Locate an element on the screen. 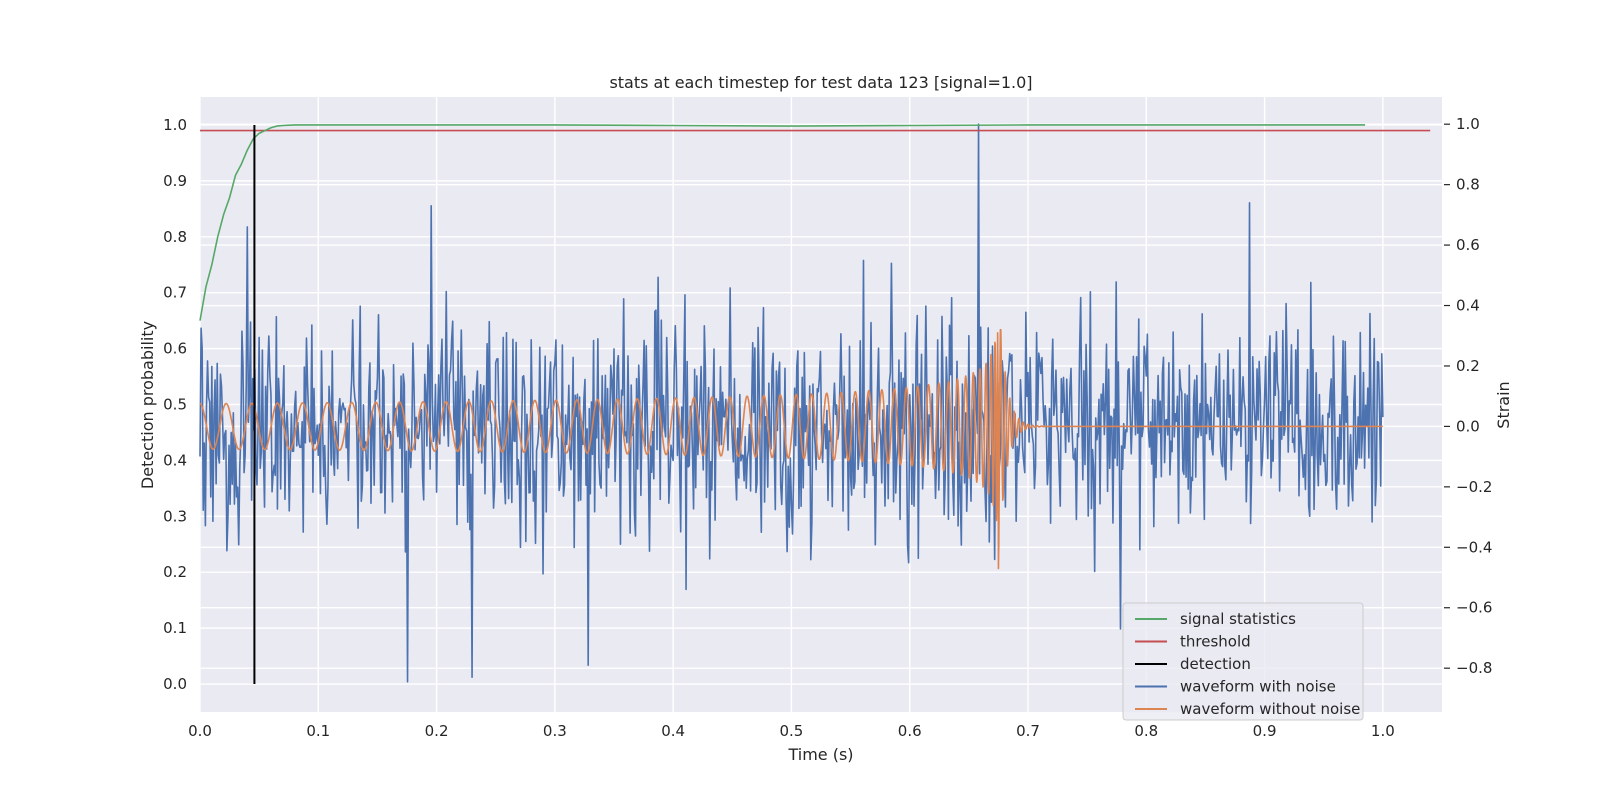  y-axis-title: Detection probability is located at coordinates (147, 405).